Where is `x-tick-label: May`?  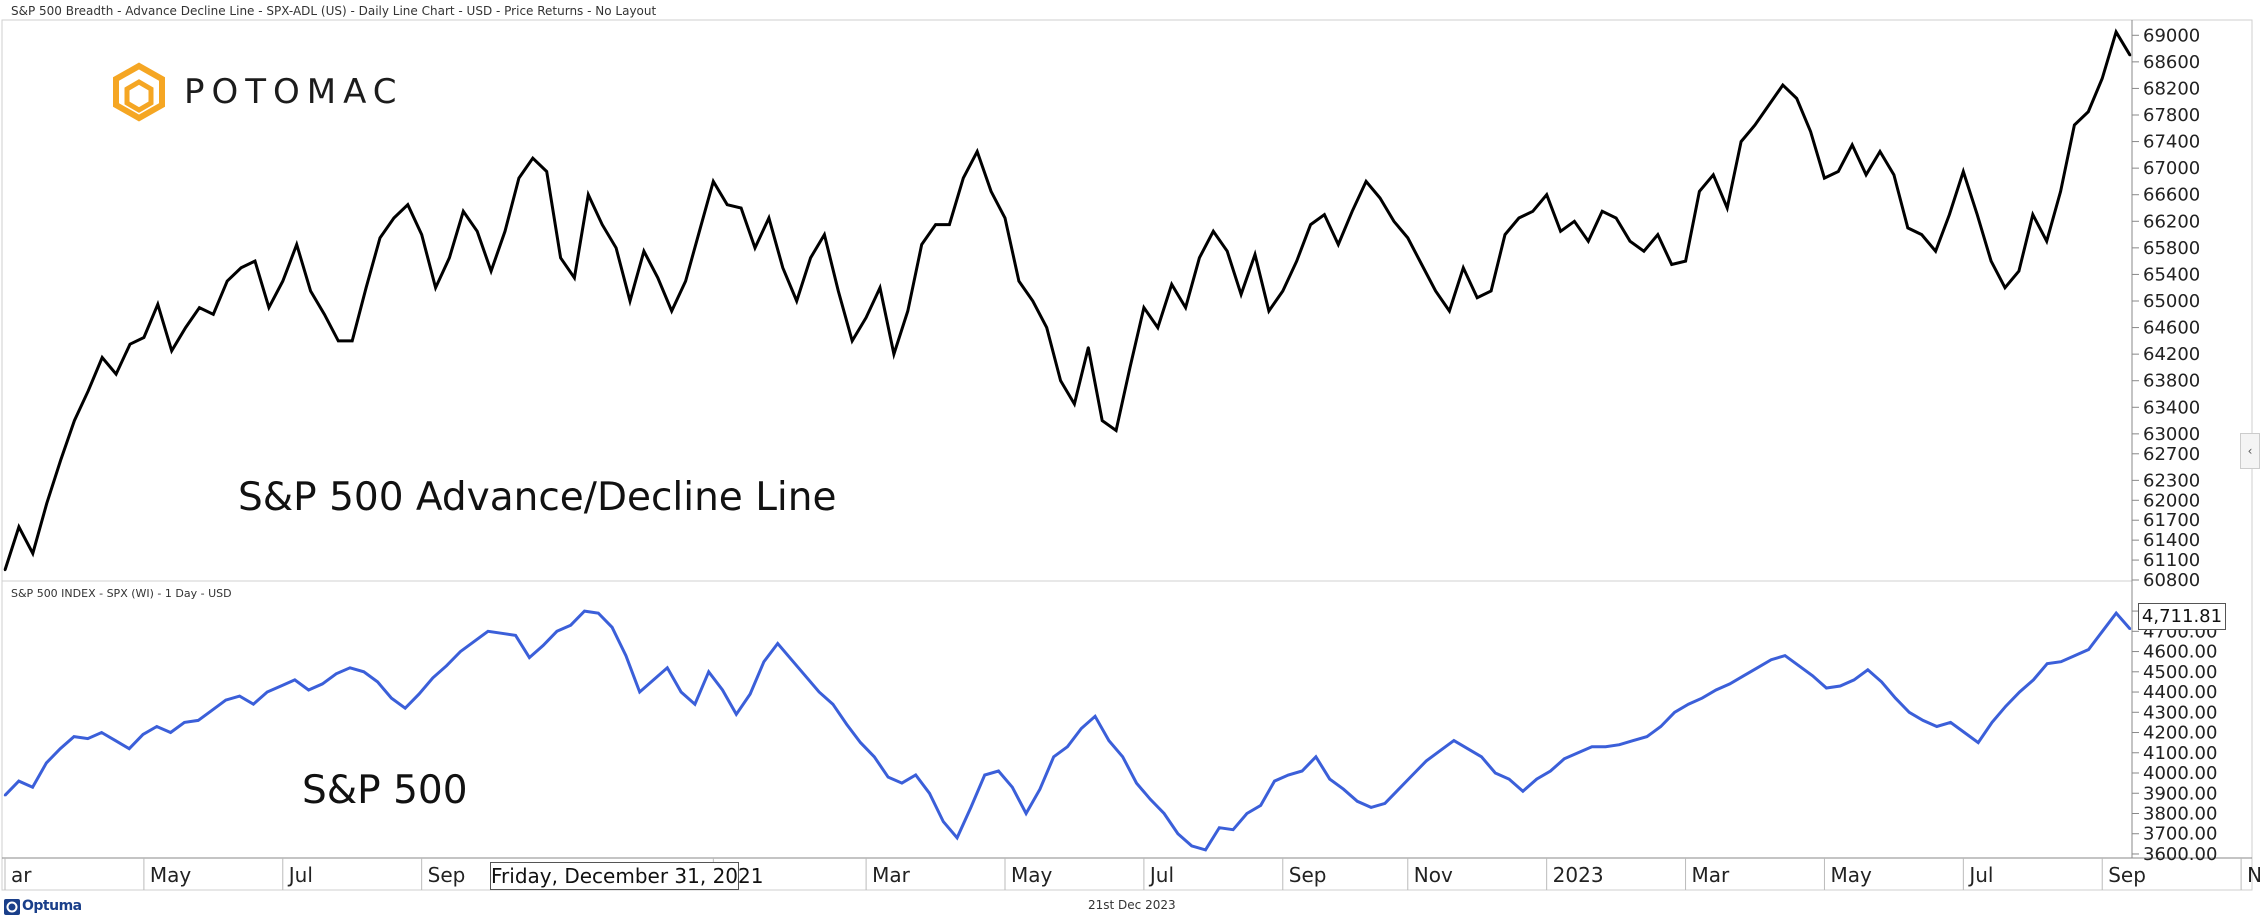 x-tick-label: May is located at coordinates (1851, 875).